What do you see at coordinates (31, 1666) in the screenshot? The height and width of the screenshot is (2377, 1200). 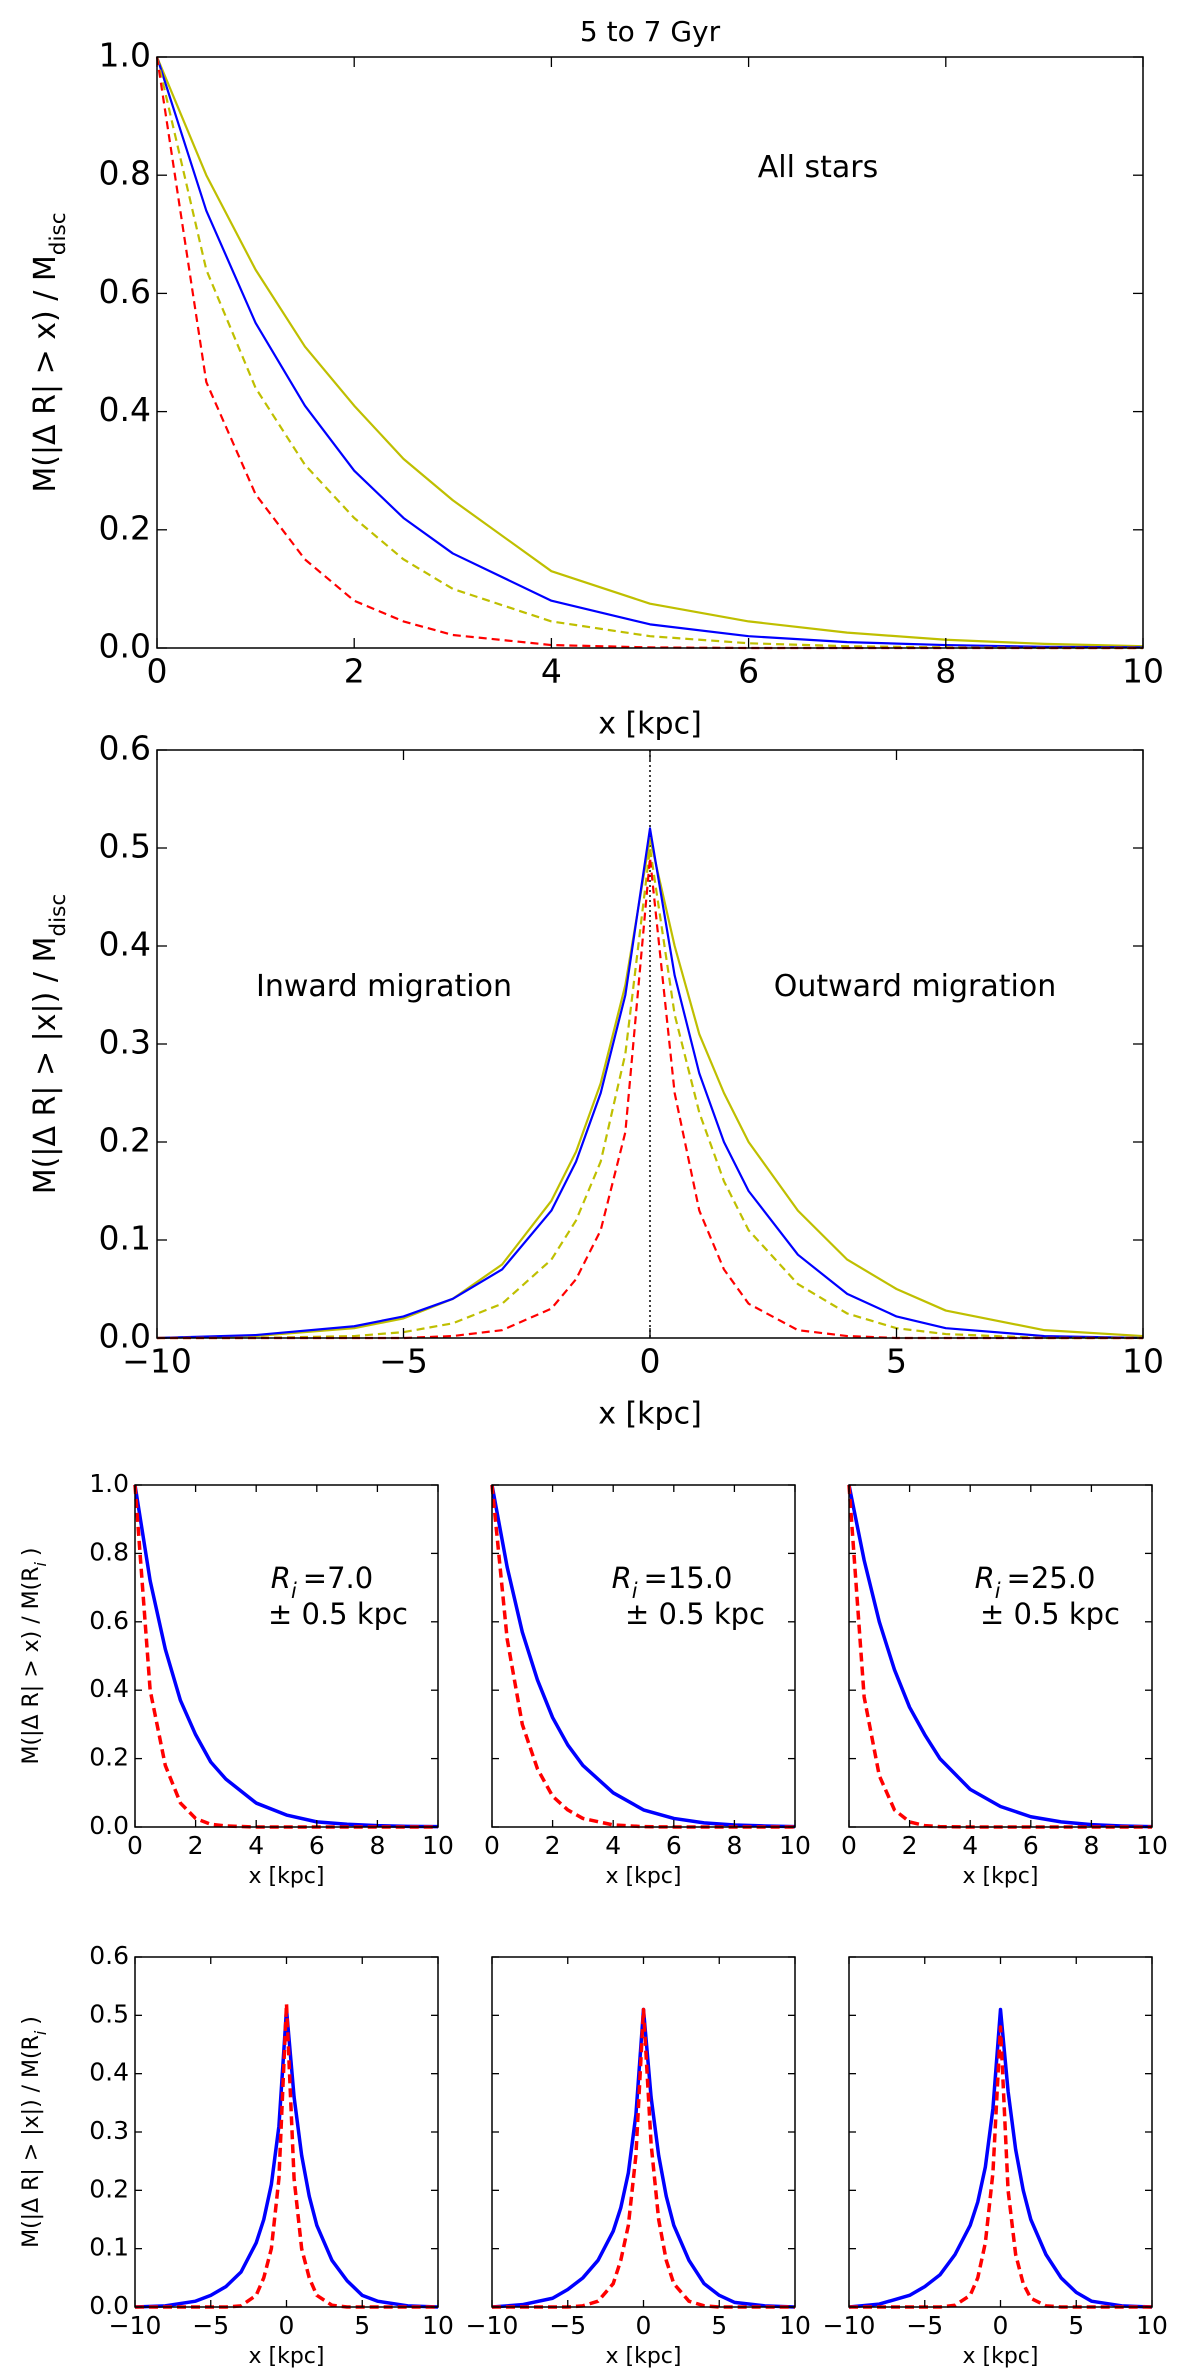 I see `y-axis-label-part: M(|Δ R| > x) / M(R` at bounding box center [31, 1666].